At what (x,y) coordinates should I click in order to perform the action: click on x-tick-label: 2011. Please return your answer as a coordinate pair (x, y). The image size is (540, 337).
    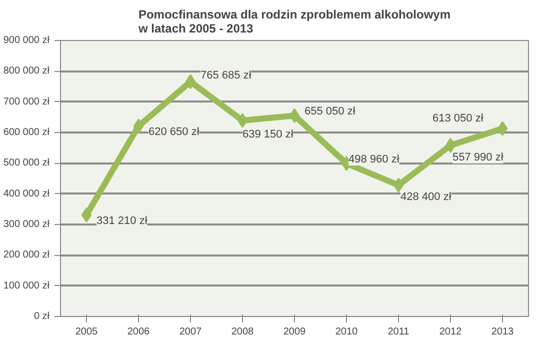
    Looking at the image, I should click on (399, 331).